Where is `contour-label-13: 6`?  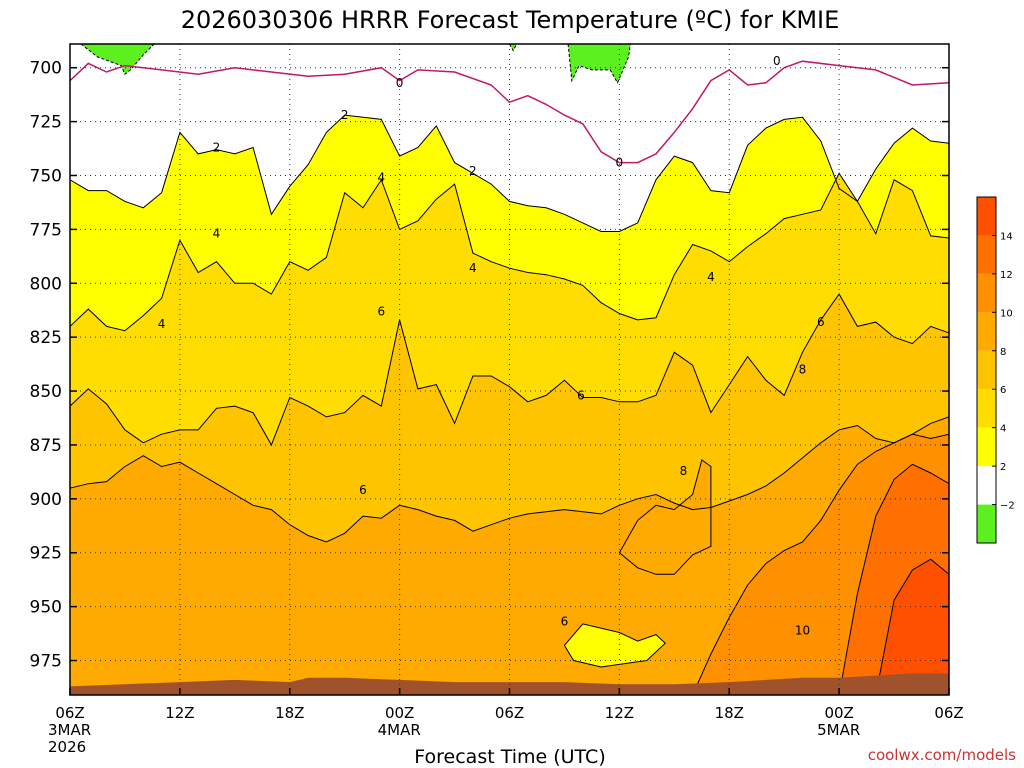 contour-label-13: 6 is located at coordinates (363, 490).